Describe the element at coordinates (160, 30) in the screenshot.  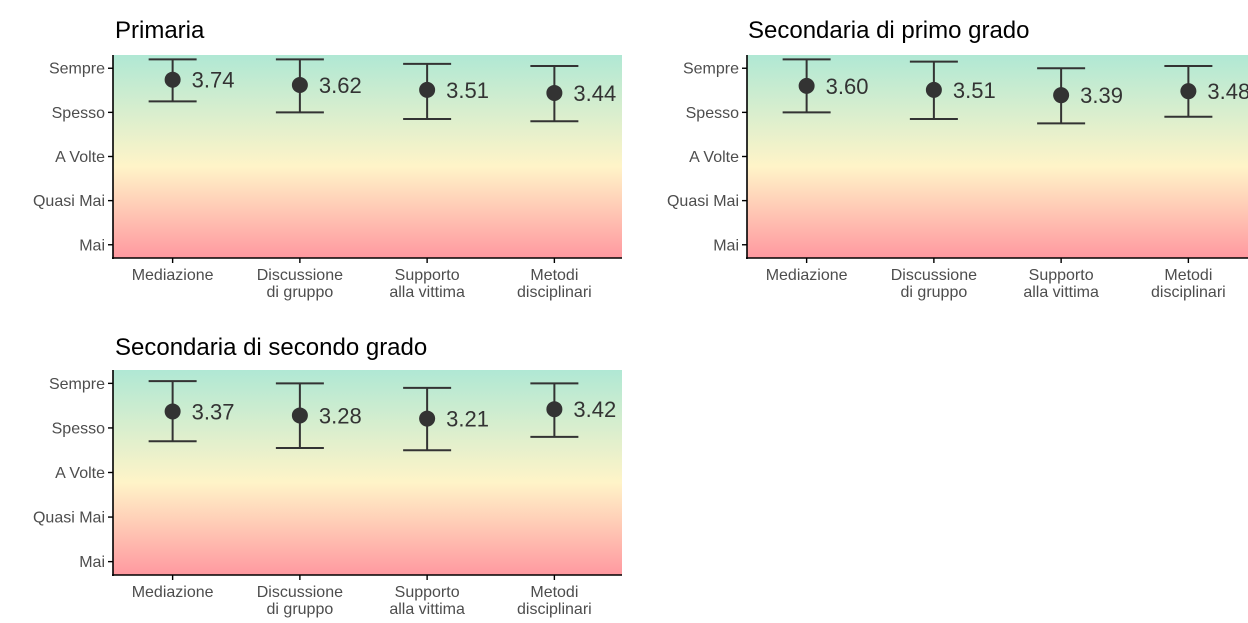
I see `panel-title: Primaria` at that location.